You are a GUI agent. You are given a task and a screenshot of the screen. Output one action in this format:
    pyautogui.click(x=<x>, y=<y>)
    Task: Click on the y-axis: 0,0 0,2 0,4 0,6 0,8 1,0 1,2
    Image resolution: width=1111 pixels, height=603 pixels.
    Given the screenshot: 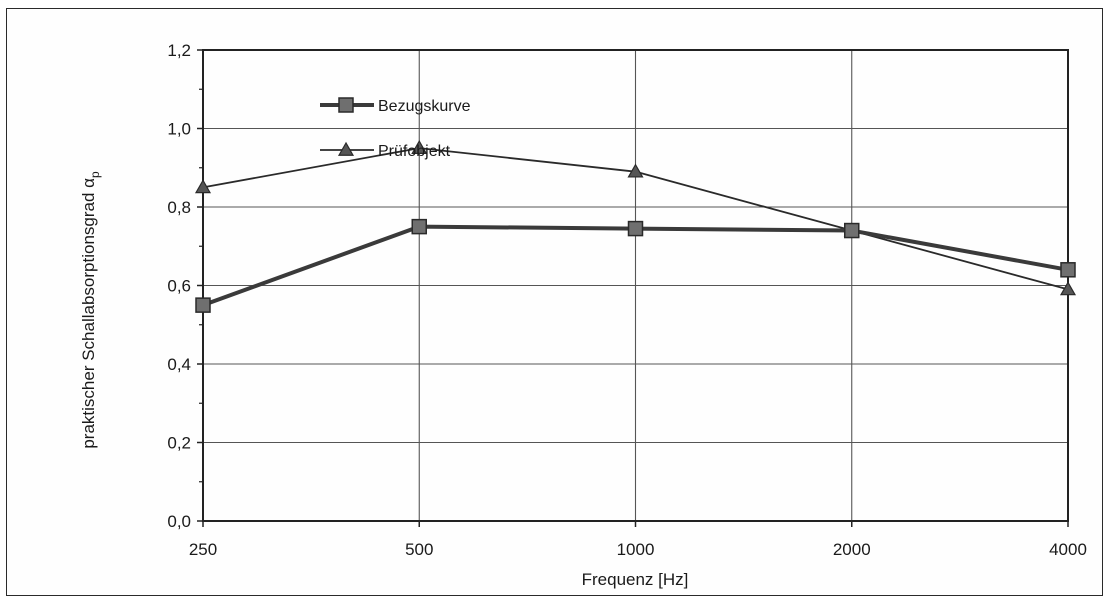 What is the action you would take?
    pyautogui.click(x=185, y=286)
    